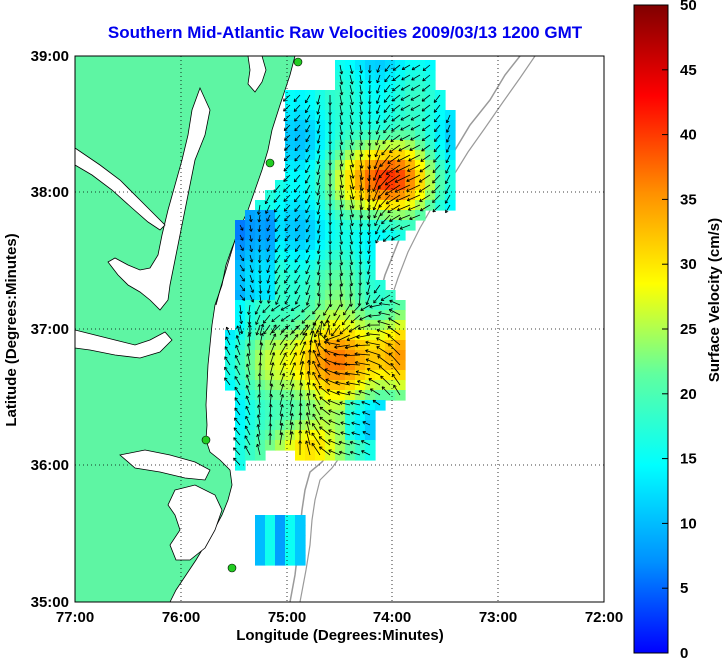 The width and height of the screenshot is (724, 659). I want to click on colorbar-label: Surface Velocity (cm/s), so click(714, 300).